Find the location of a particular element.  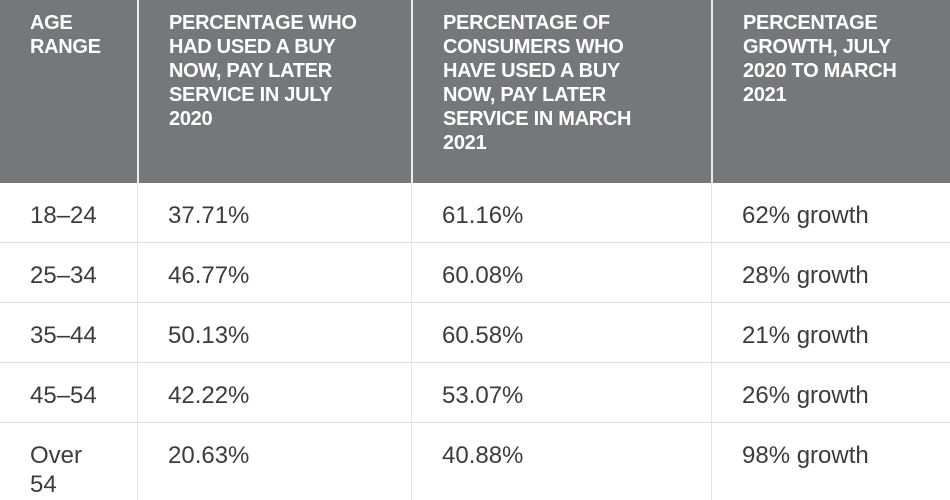

table-row-18-24: 18–24 37.71% 61.16% 62% growth is located at coordinates (475, 212).